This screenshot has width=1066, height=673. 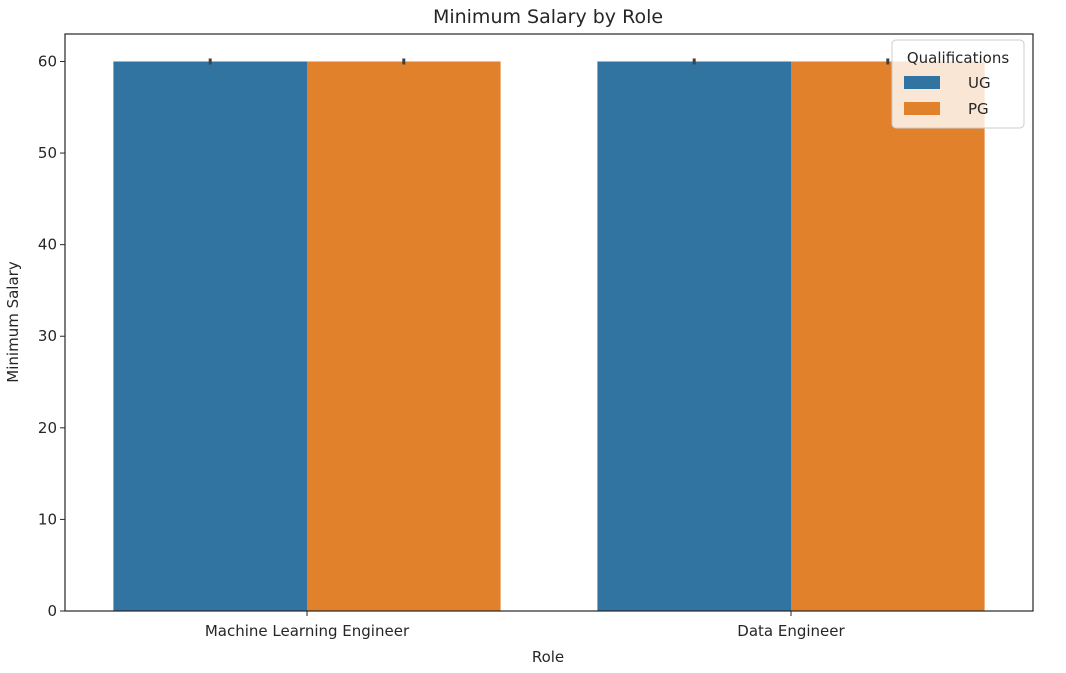 What do you see at coordinates (307, 631) in the screenshot?
I see `x-tick-label: Machine Learning Engineer` at bounding box center [307, 631].